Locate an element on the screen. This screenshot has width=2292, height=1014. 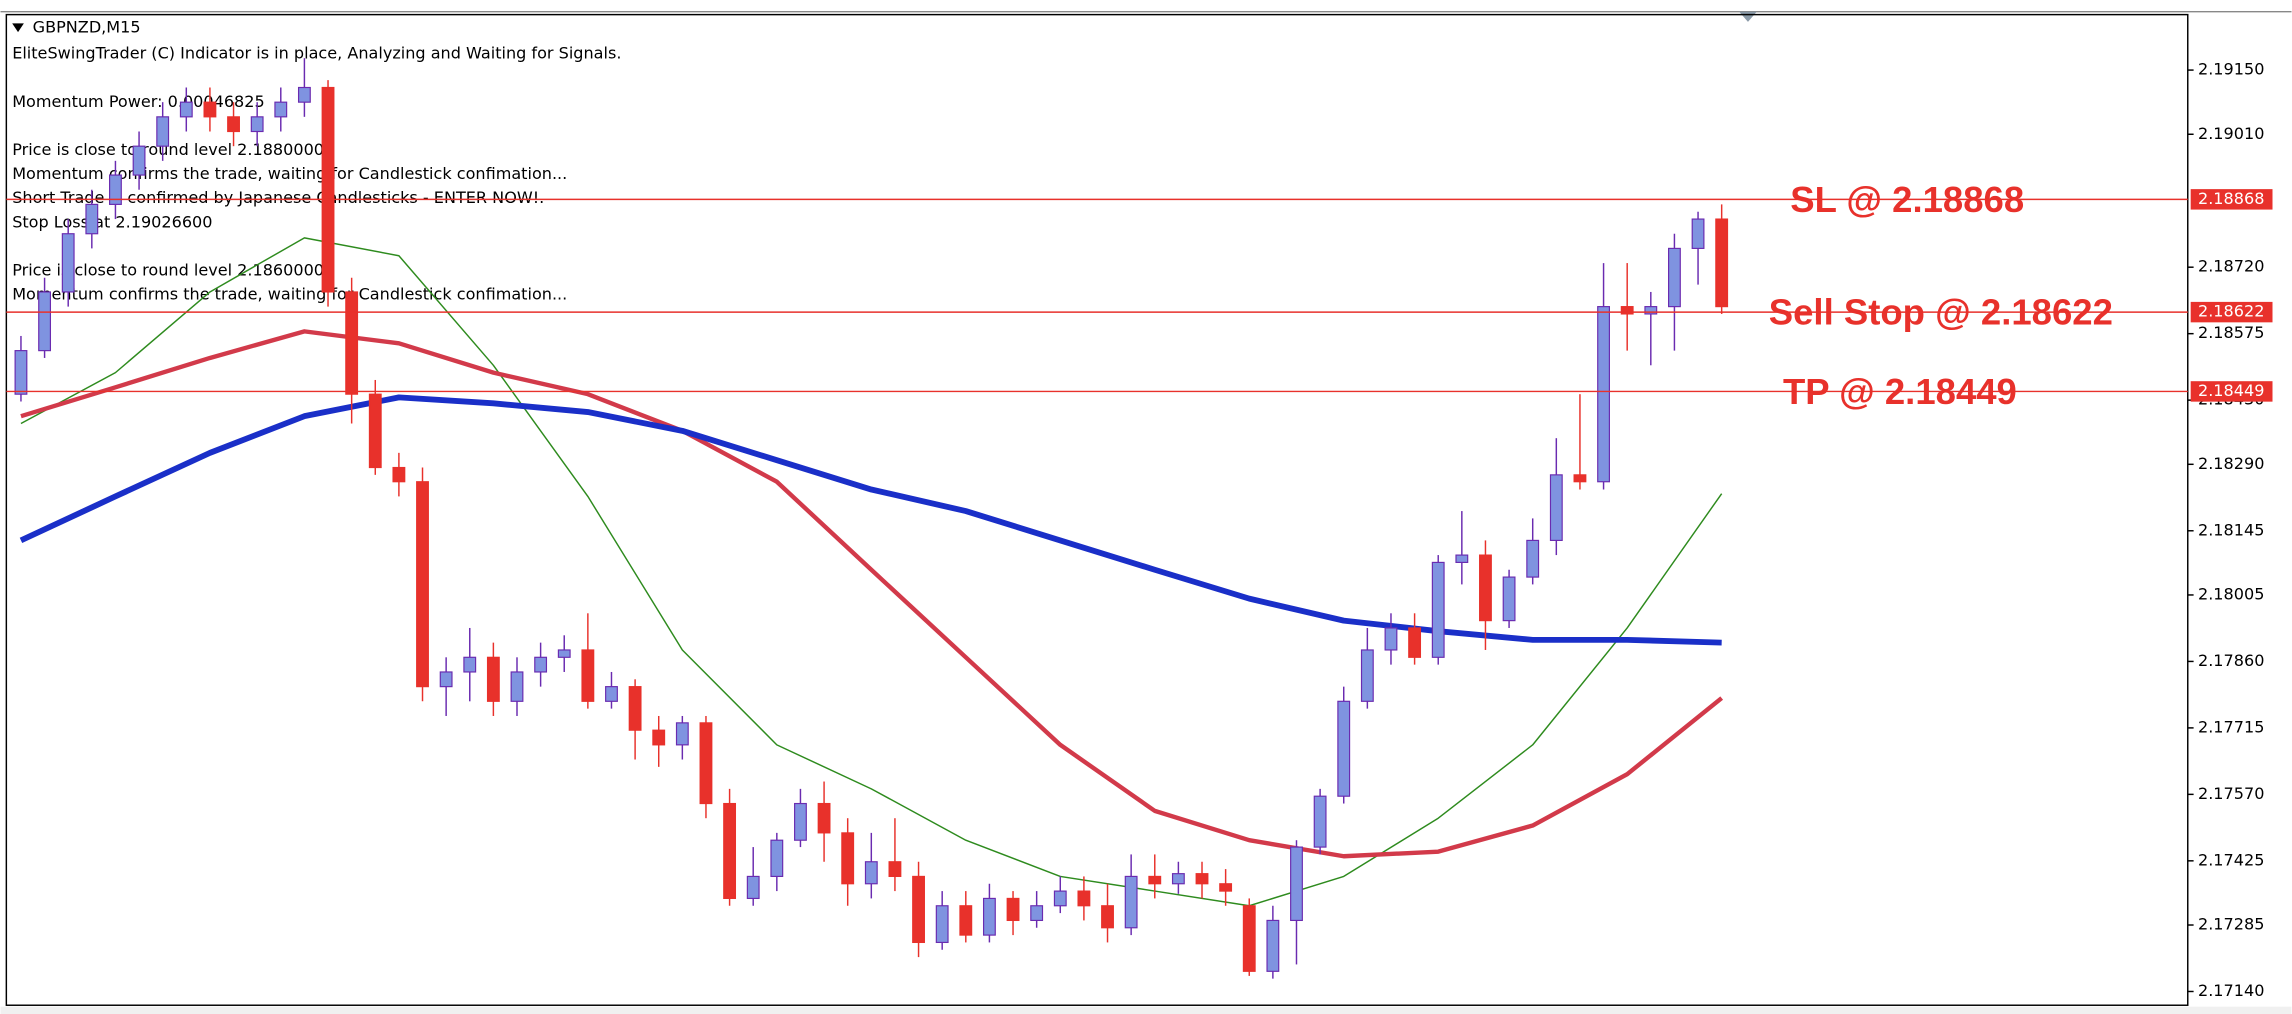
comment-line: Momentum Power: 0.00046825 is located at coordinates (138, 101).